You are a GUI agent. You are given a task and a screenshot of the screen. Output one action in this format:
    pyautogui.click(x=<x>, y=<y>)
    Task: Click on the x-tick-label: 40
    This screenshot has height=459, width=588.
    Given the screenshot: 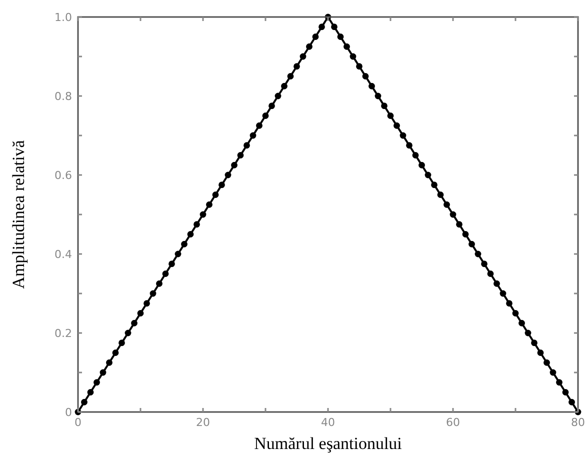 What is the action you would take?
    pyautogui.click(x=328, y=422)
    